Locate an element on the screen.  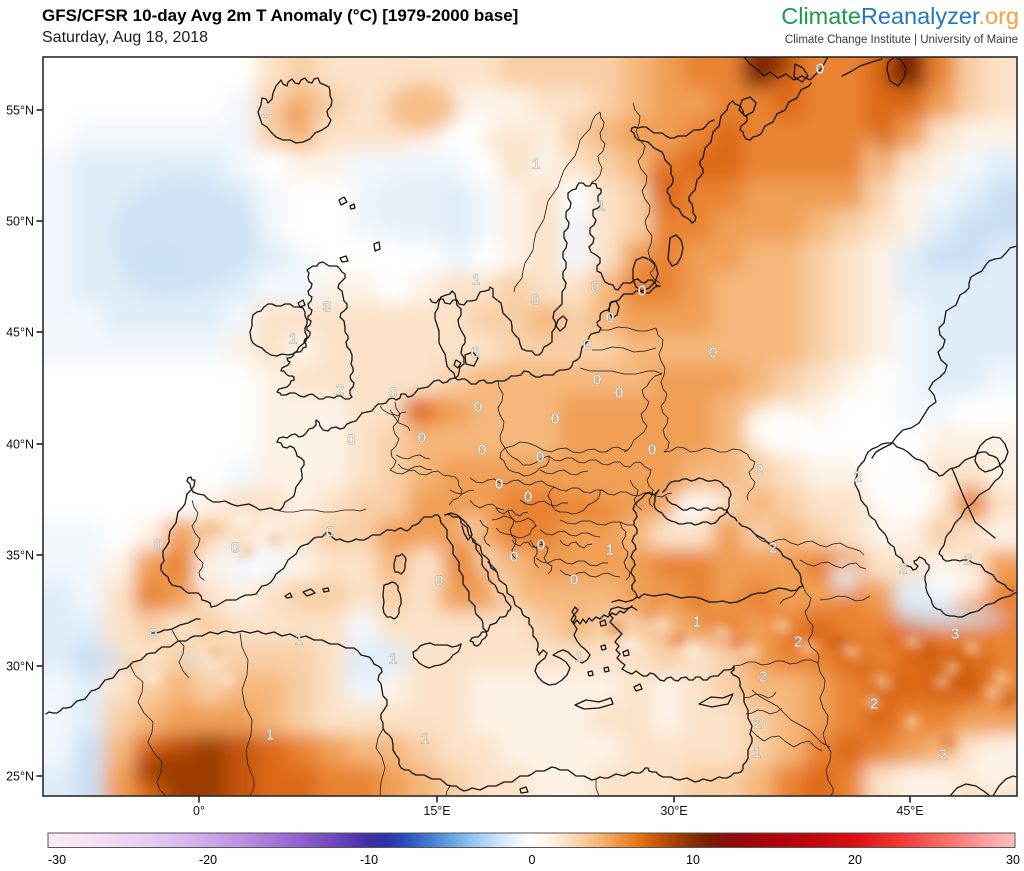
svg-text: -10 is located at coordinates (369, 860).